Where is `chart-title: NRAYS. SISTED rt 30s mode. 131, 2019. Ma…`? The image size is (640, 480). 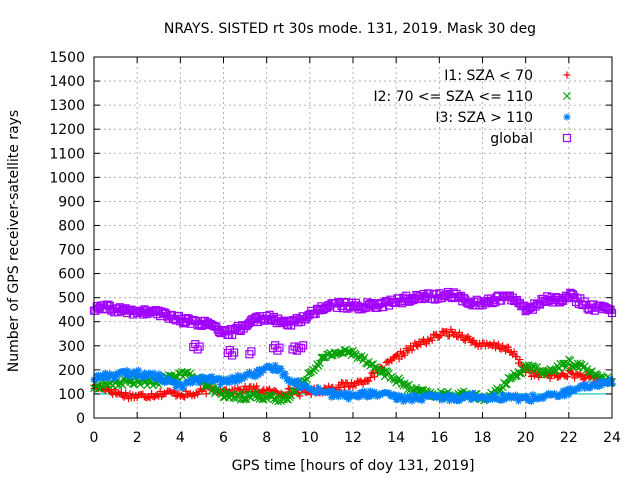
chart-title: NRAYS. SISTED rt 30s mode. 131, 2019. Ma… is located at coordinates (350, 29).